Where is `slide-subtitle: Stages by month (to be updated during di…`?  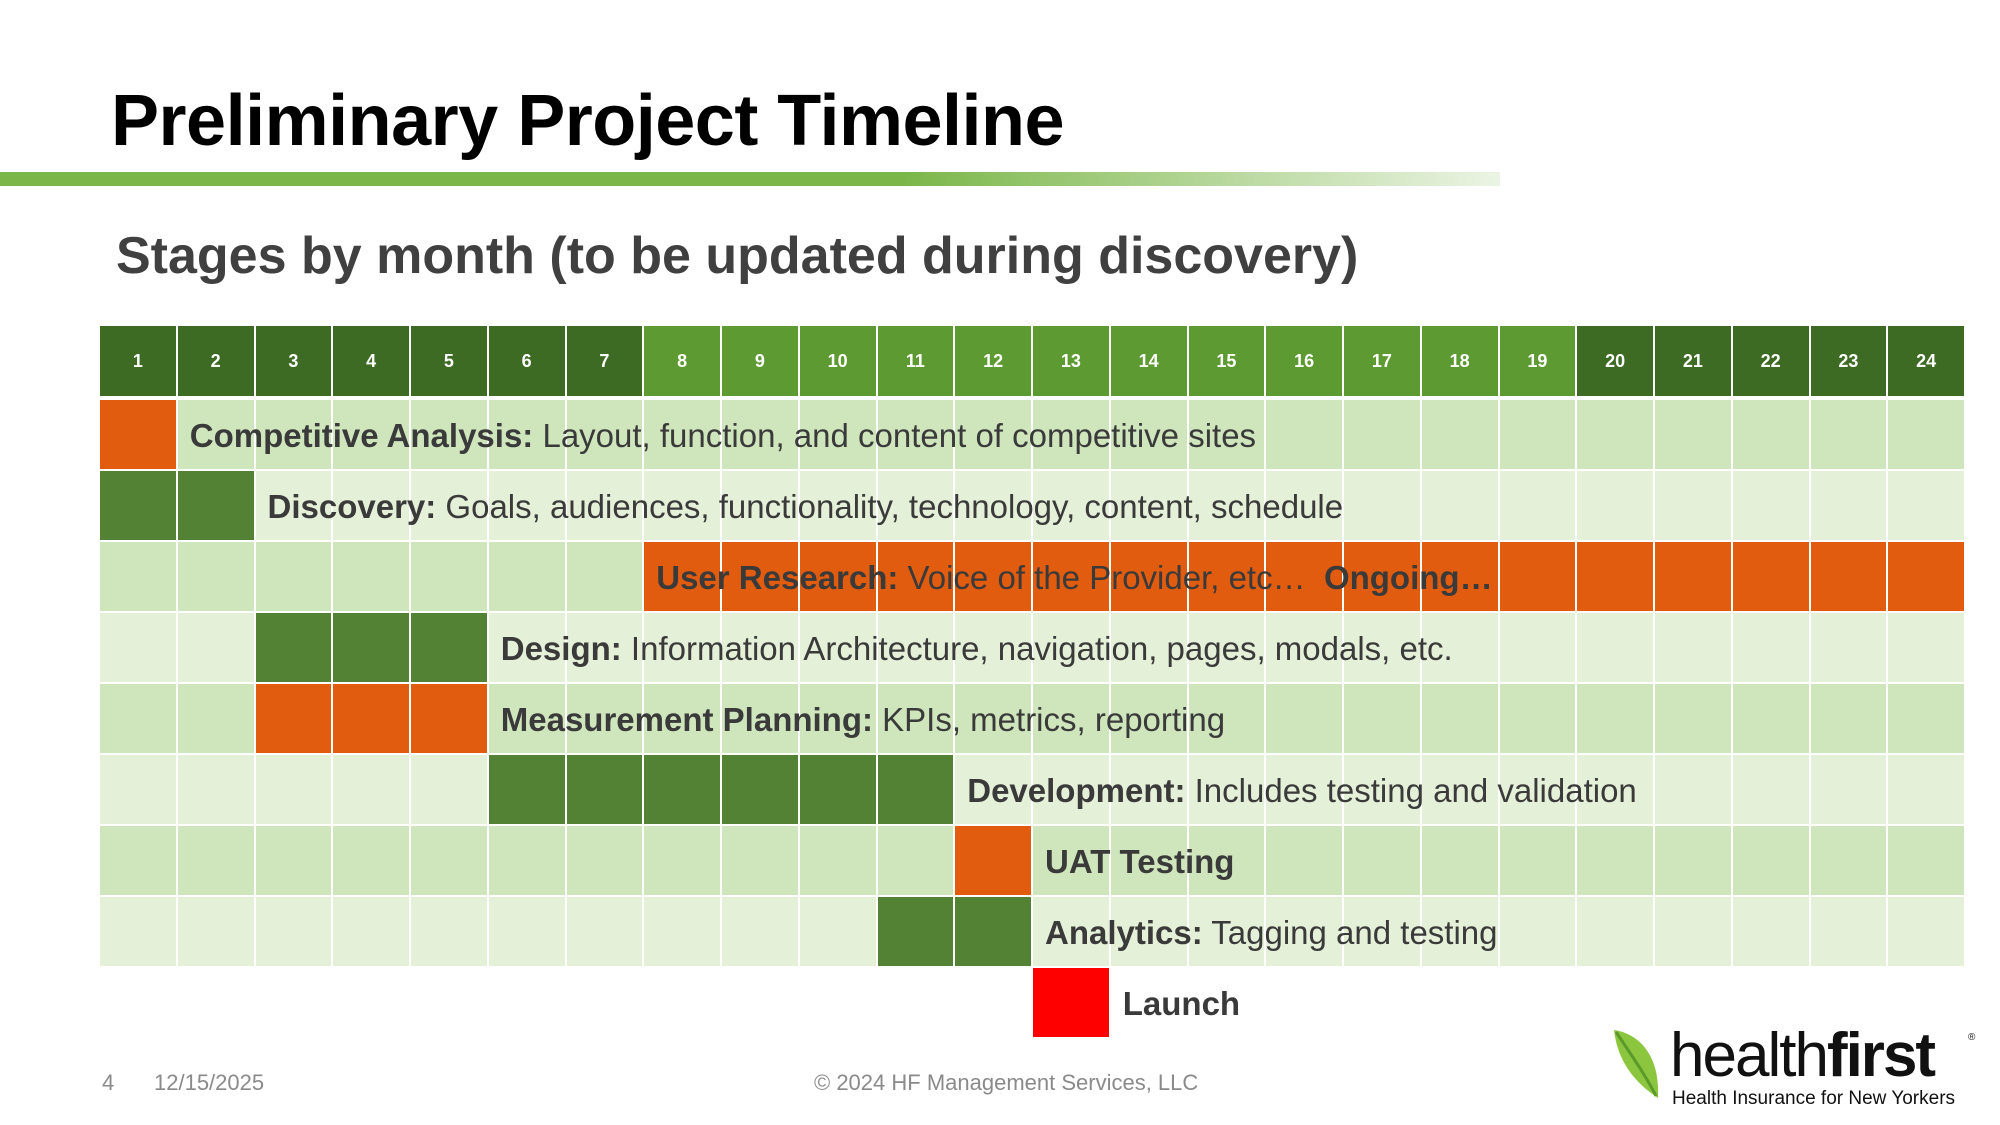 slide-subtitle: Stages by month (to be updated during di… is located at coordinates (737, 256).